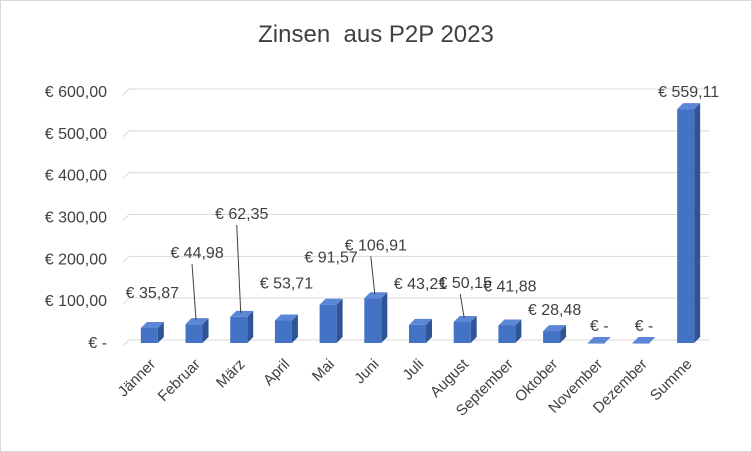 This screenshot has width=752, height=452. I want to click on data-label: € 559,11, so click(688, 92).